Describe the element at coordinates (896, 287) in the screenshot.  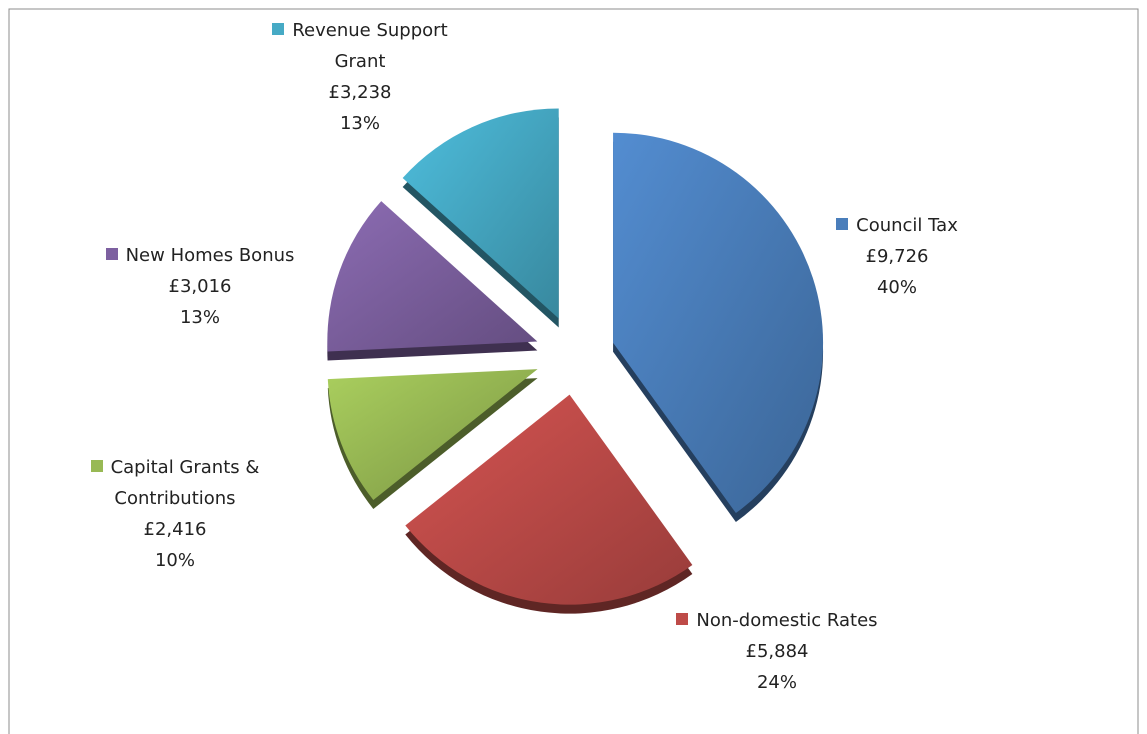
I see `percent-label: 40%` at that location.